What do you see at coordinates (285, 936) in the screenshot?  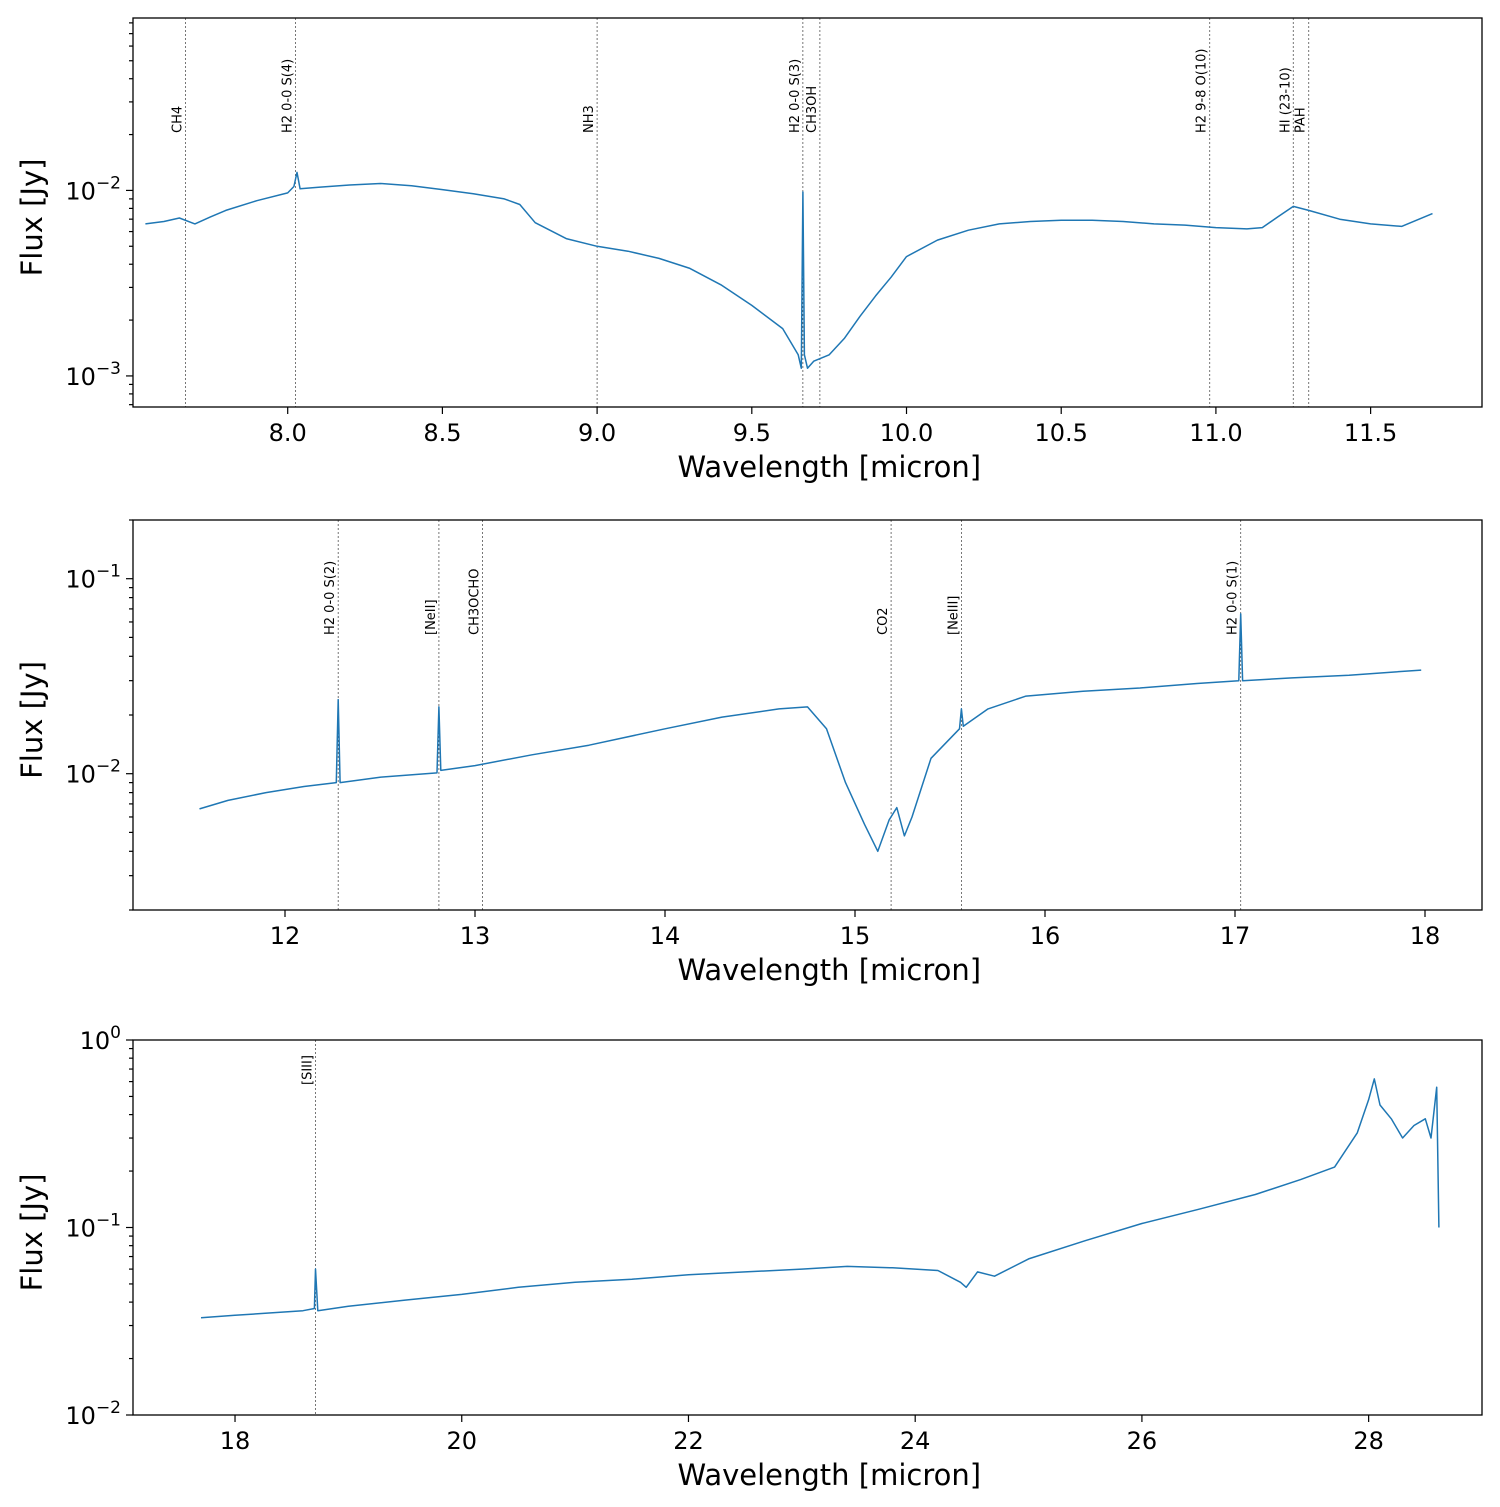 I see `x-tick-label: 12` at bounding box center [285, 936].